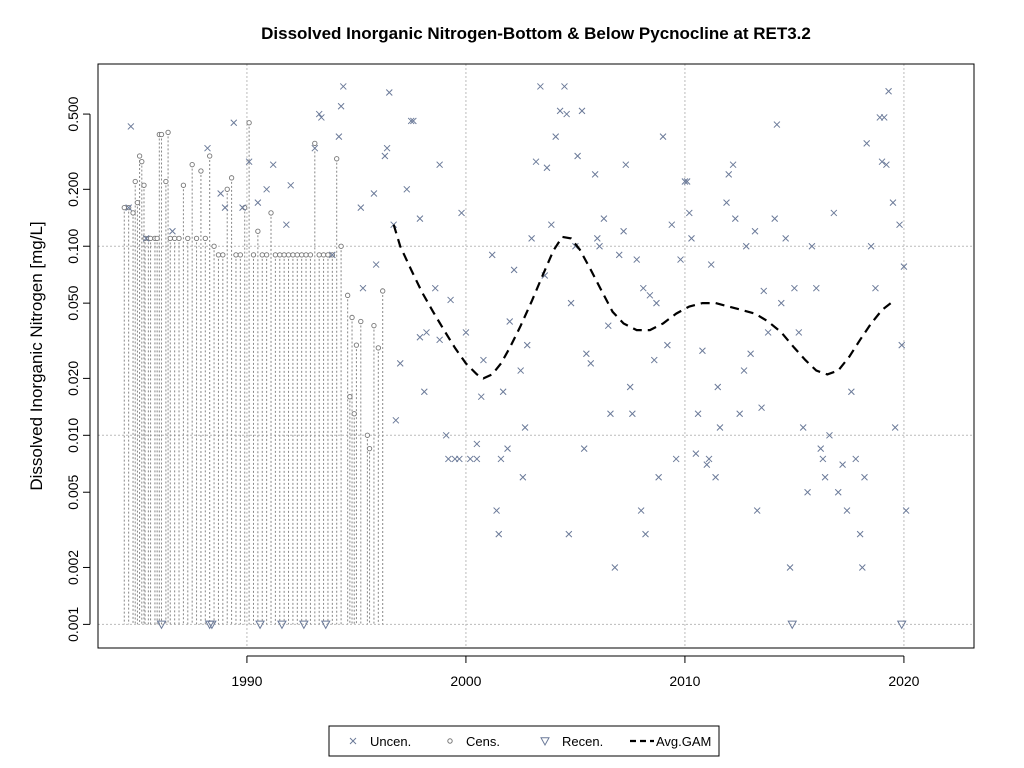 Image resolution: width=1024 pixels, height=768 pixels. I want to click on gam-line, so click(642, 302).